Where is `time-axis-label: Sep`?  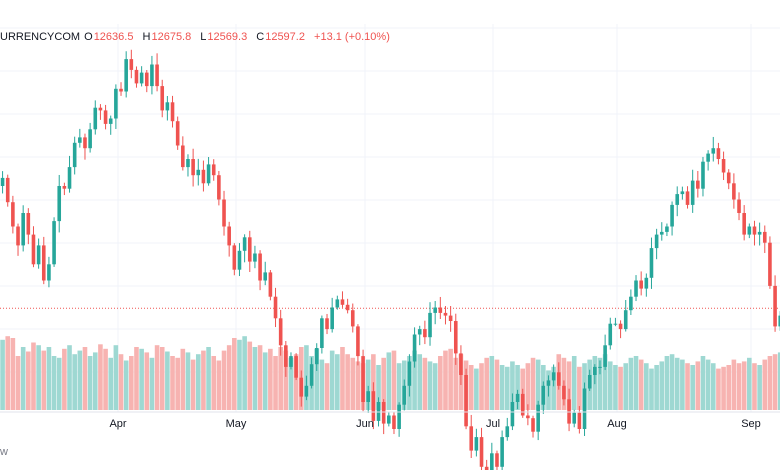 time-axis-label: Sep is located at coordinates (751, 424).